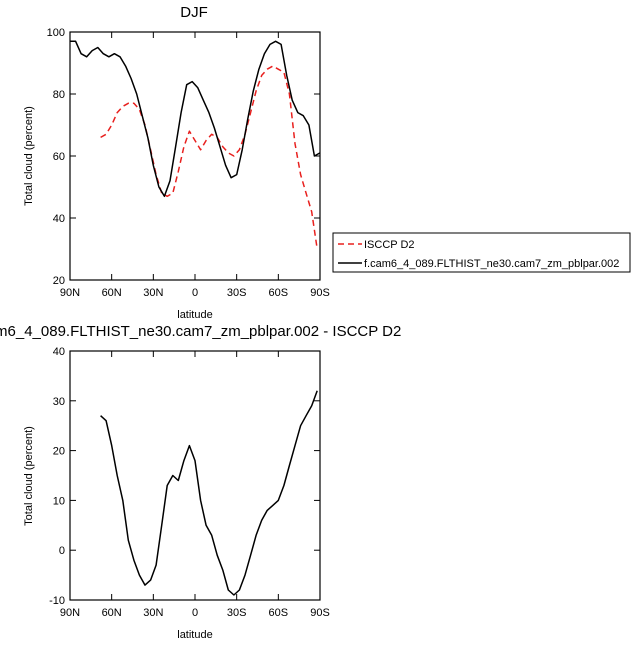  Describe the element at coordinates (57, 601) in the screenshot. I see `y-tick-label: -10` at that location.